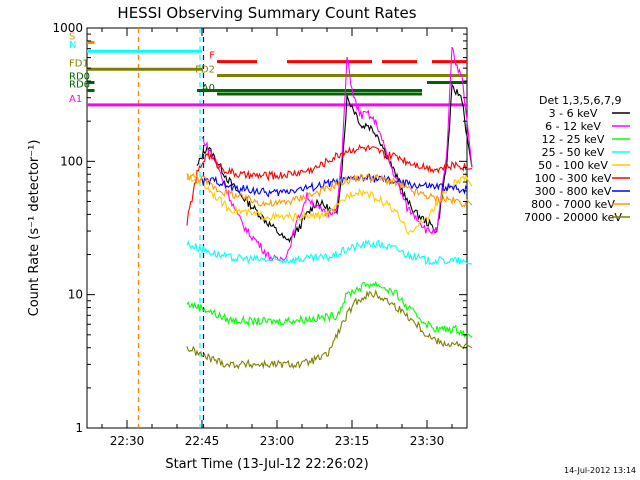  What do you see at coordinates (205, 70) in the screenshot?
I see `flag-label-fd2: FD2` at bounding box center [205, 70].